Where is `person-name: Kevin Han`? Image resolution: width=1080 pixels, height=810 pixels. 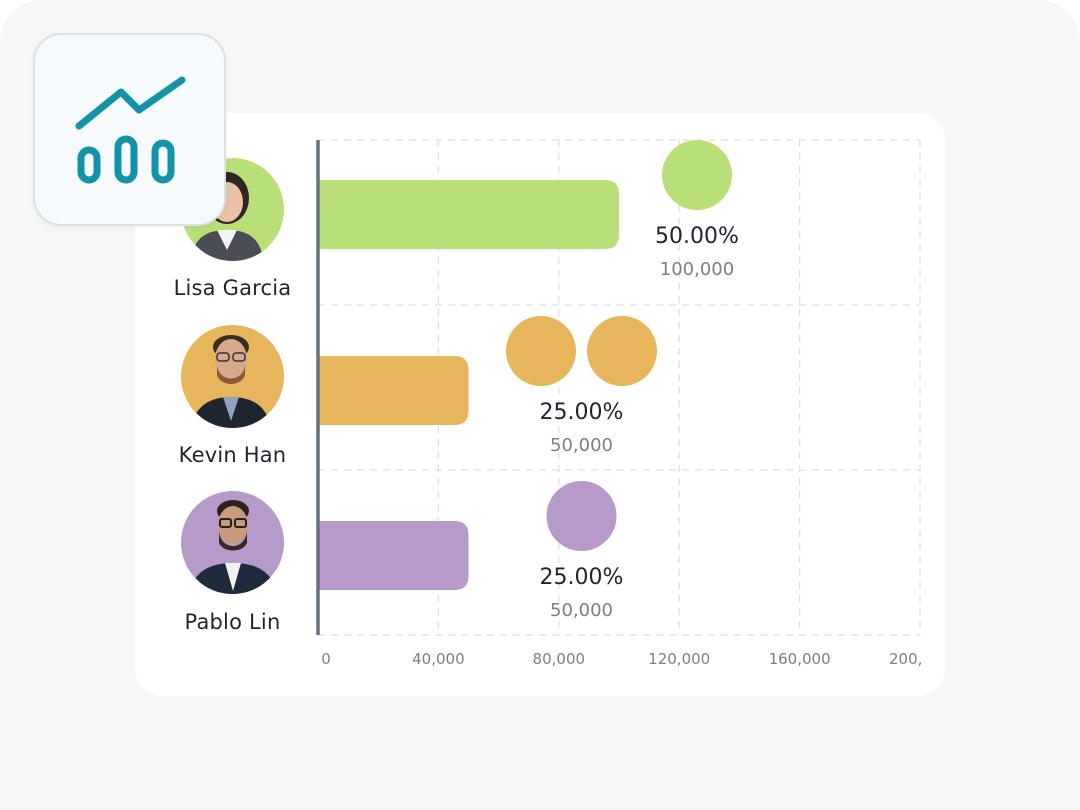 person-name: Kevin Han is located at coordinates (232, 455).